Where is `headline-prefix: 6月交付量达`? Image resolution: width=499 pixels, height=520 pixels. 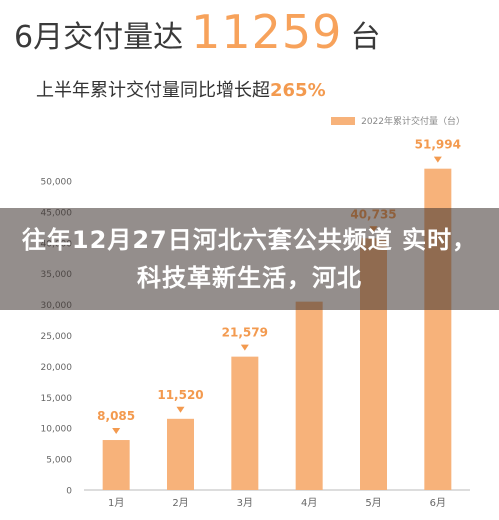
headline-prefix: 6月交付量达 is located at coordinates (99, 37).